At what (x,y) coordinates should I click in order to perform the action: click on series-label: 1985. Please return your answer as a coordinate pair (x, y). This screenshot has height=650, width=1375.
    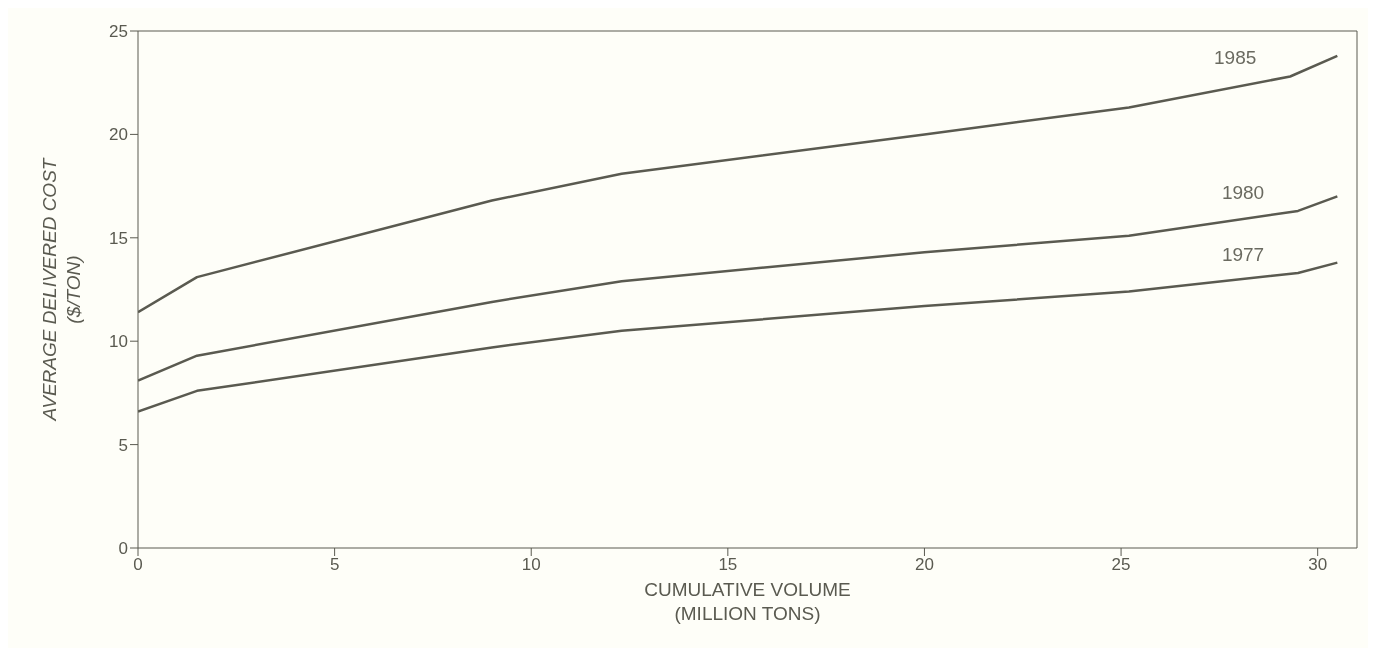
    Looking at the image, I should click on (1235, 58).